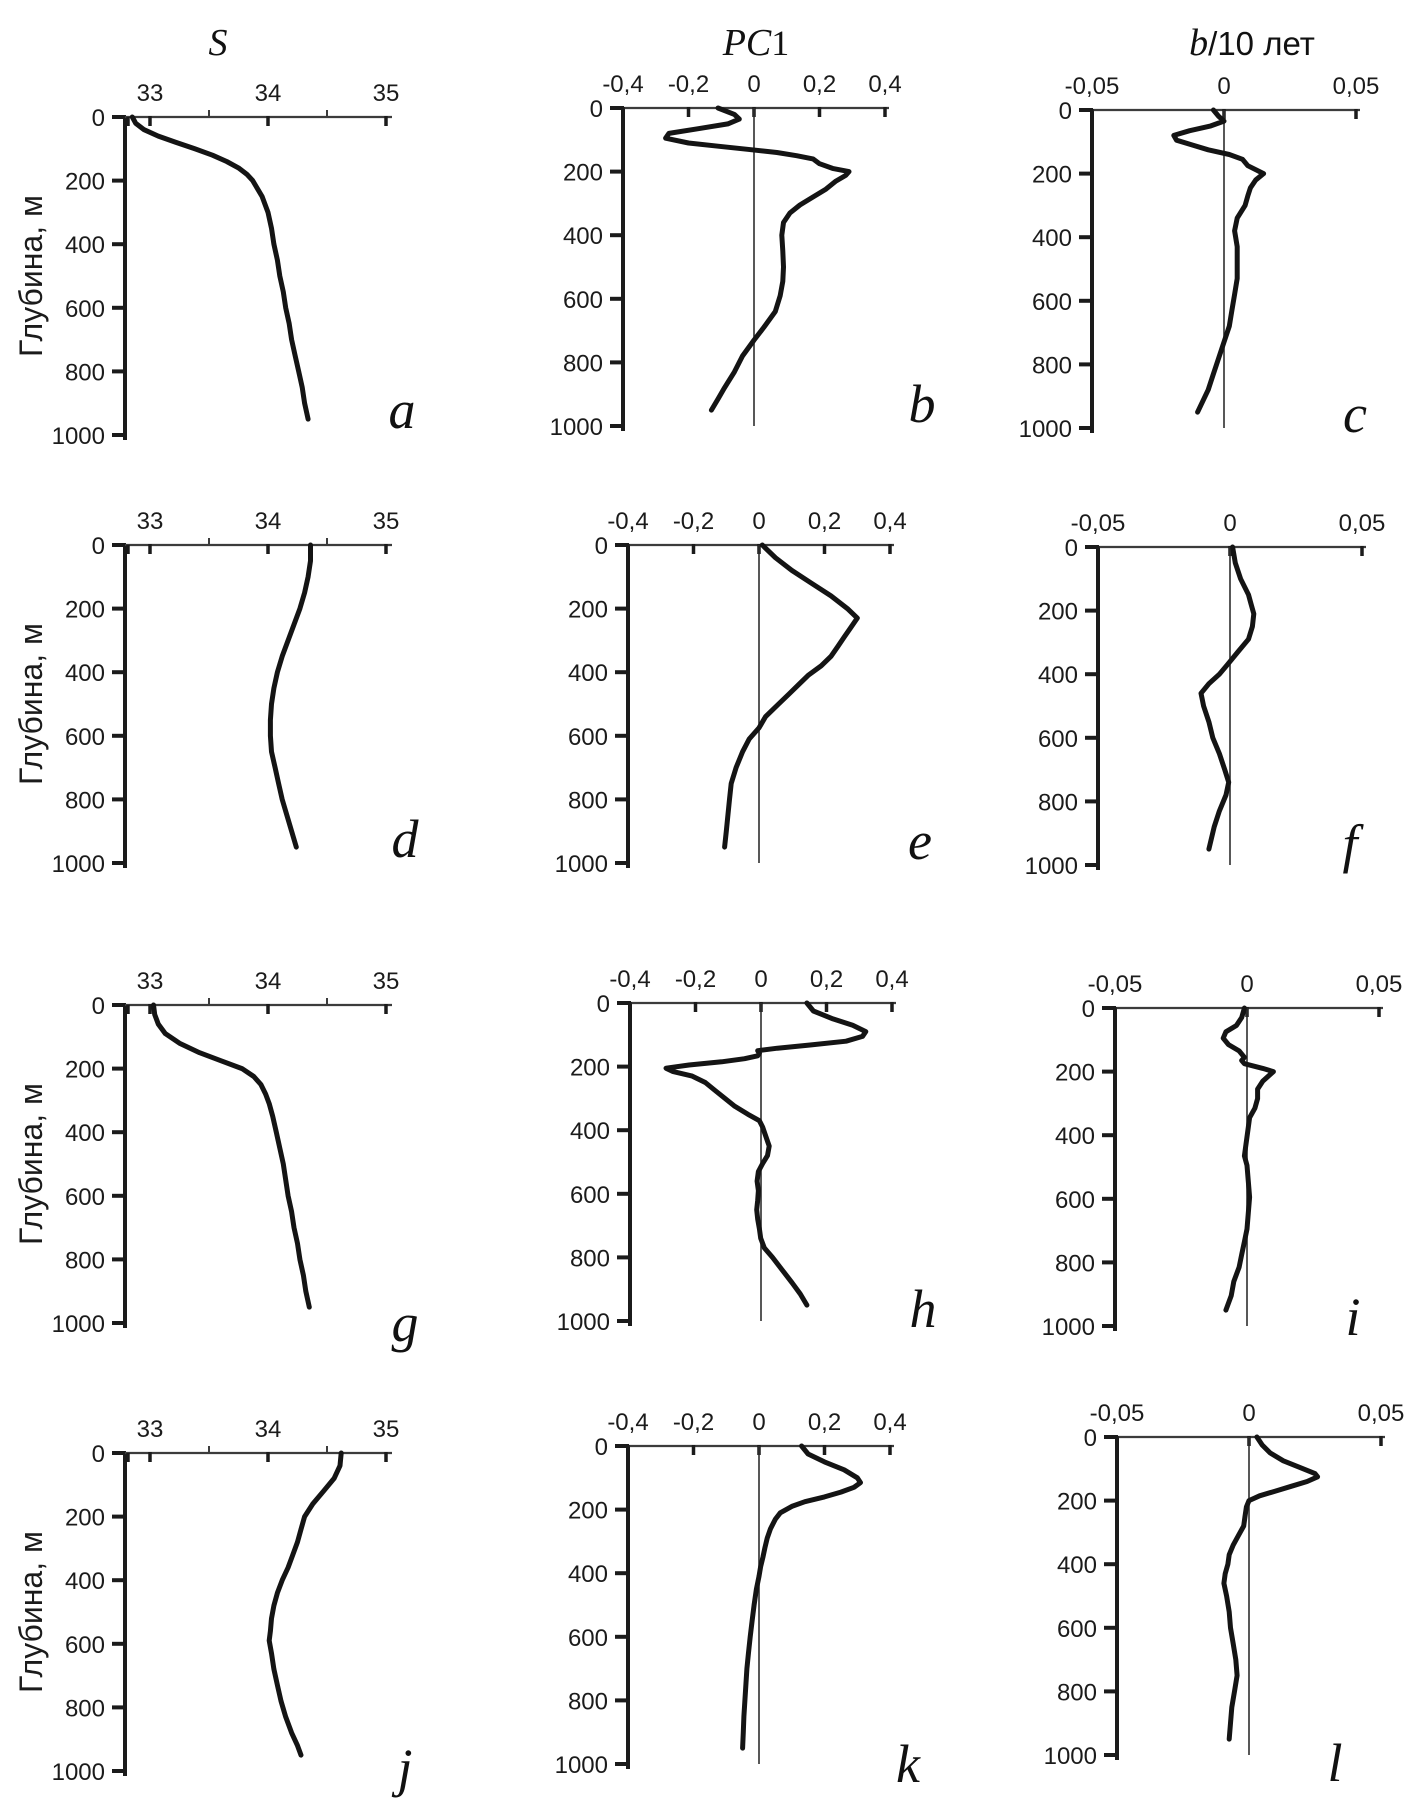 This screenshot has width=1428, height=1812. Describe the element at coordinates (386, 981) in the screenshot. I see `panel-g-x-tick-label-2: 35` at that location.